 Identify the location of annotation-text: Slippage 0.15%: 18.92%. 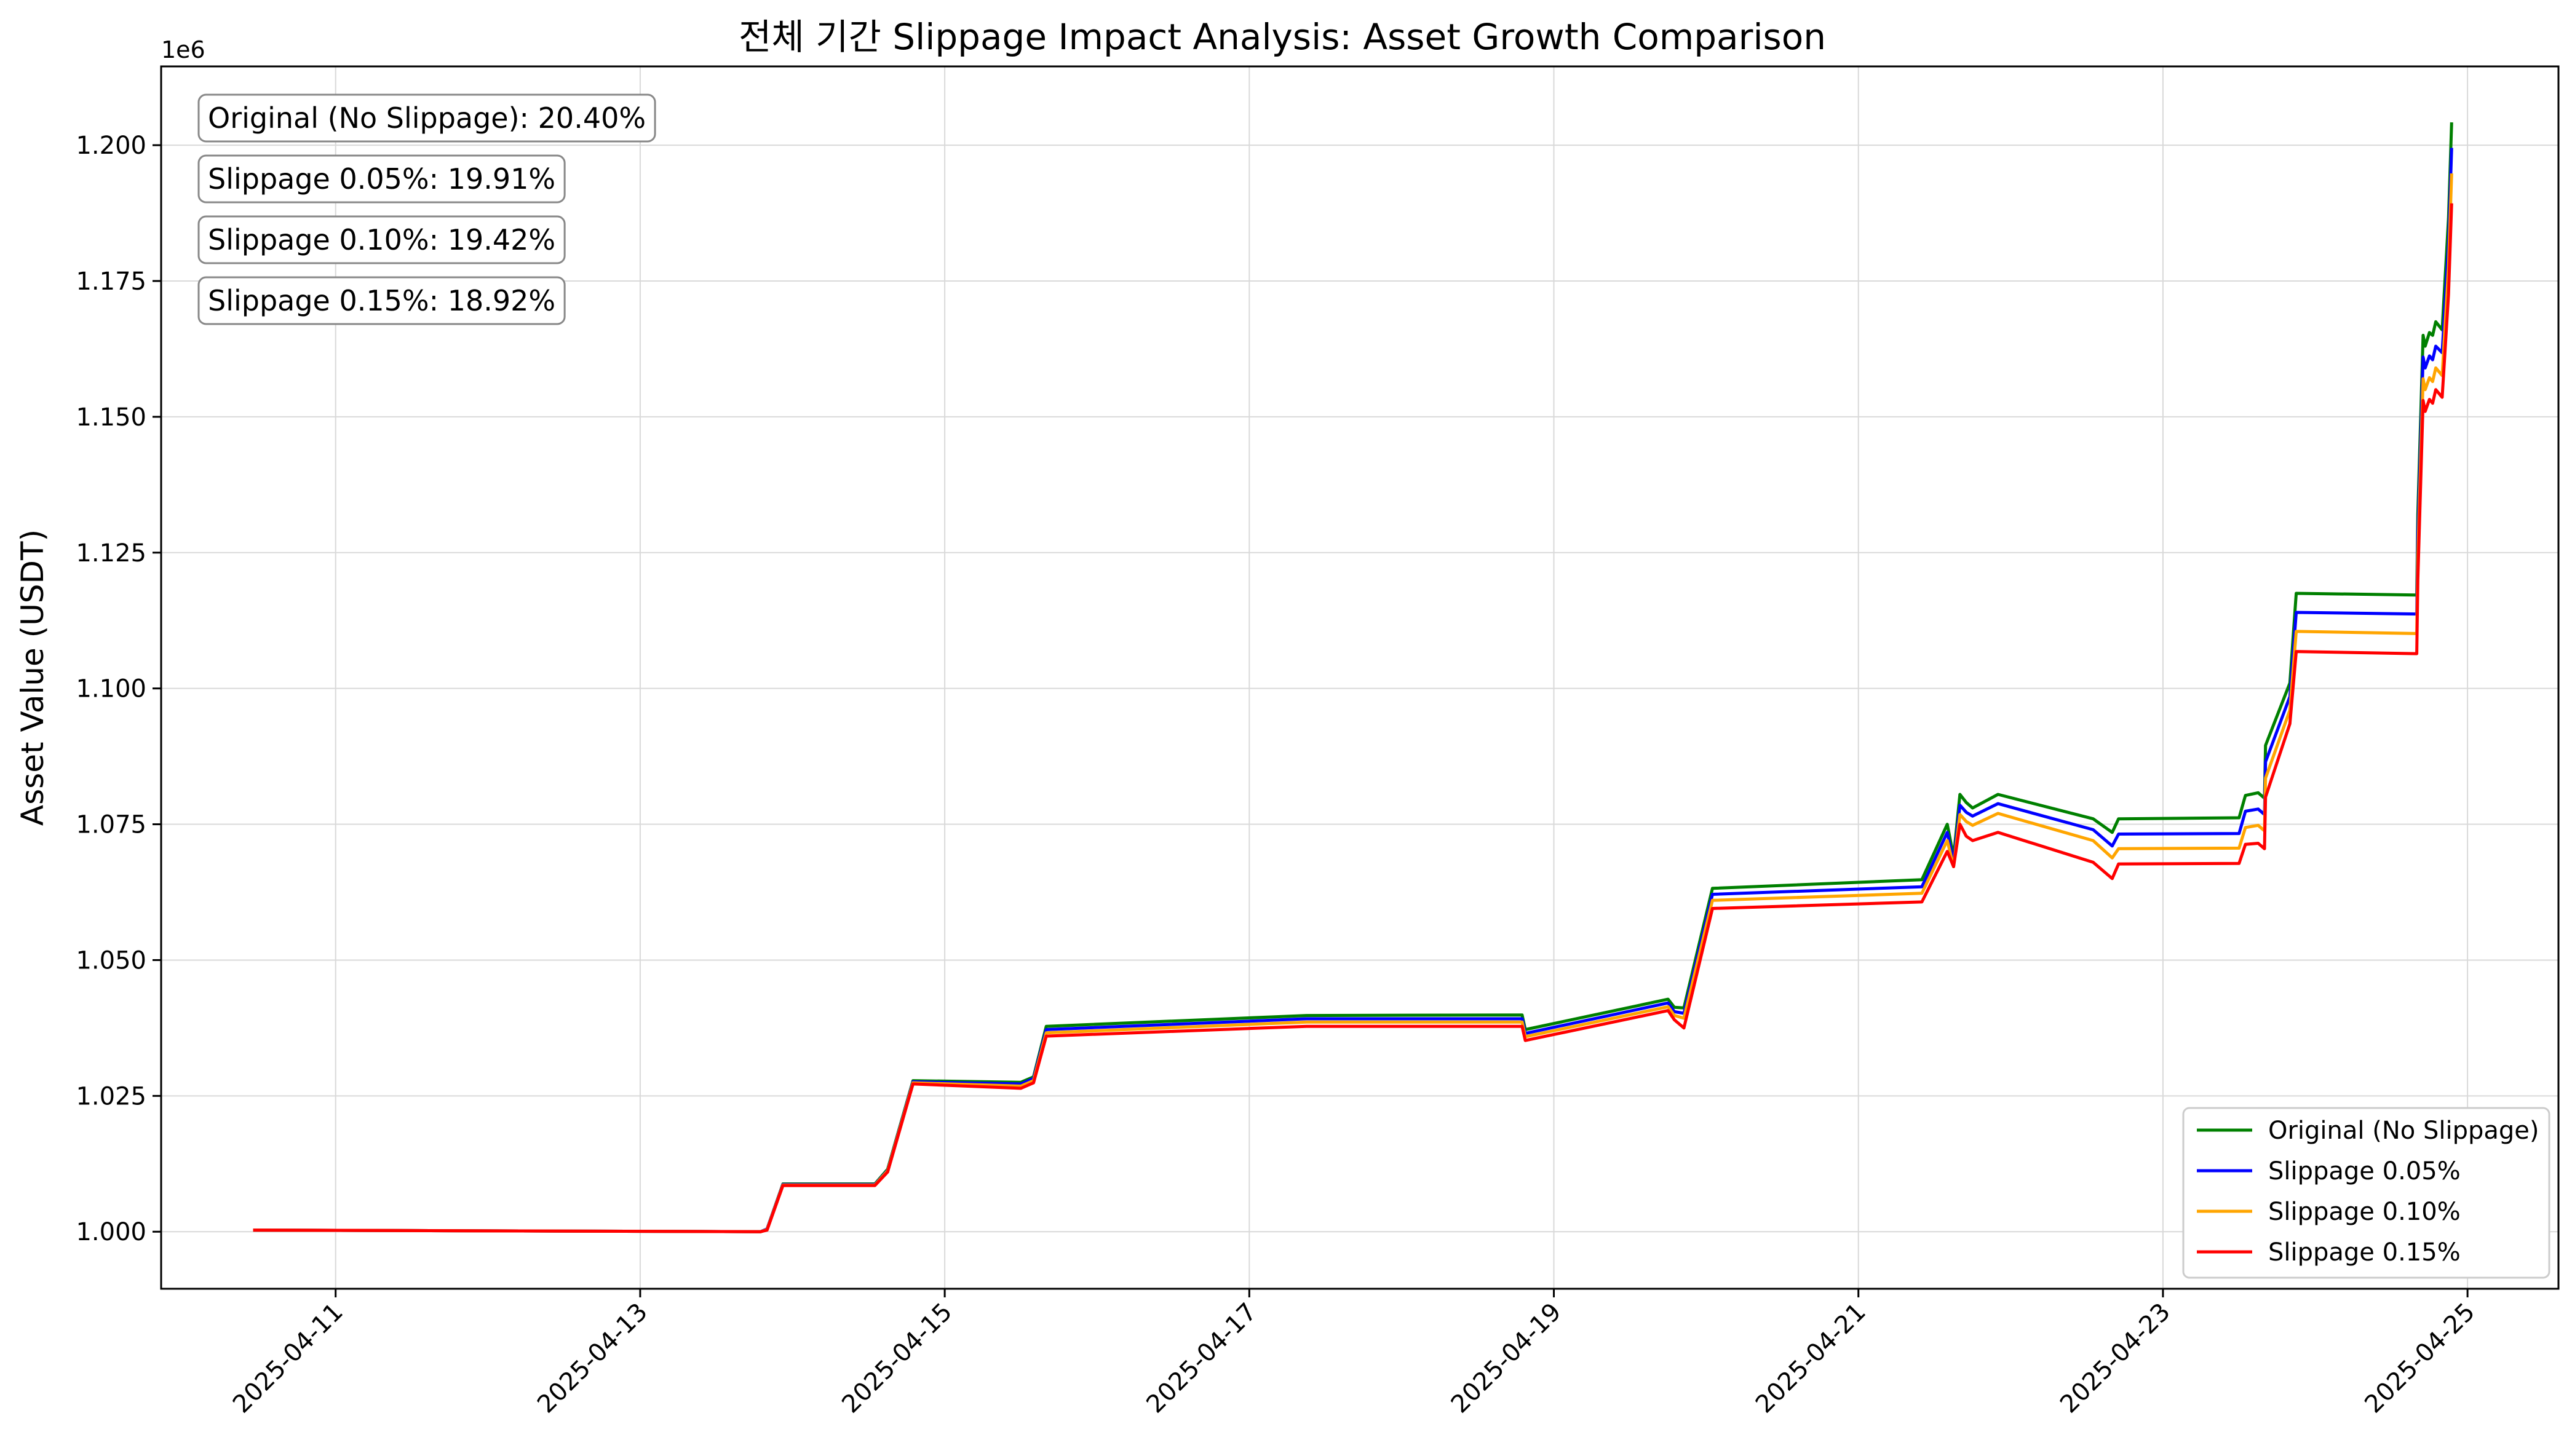
(381, 301).